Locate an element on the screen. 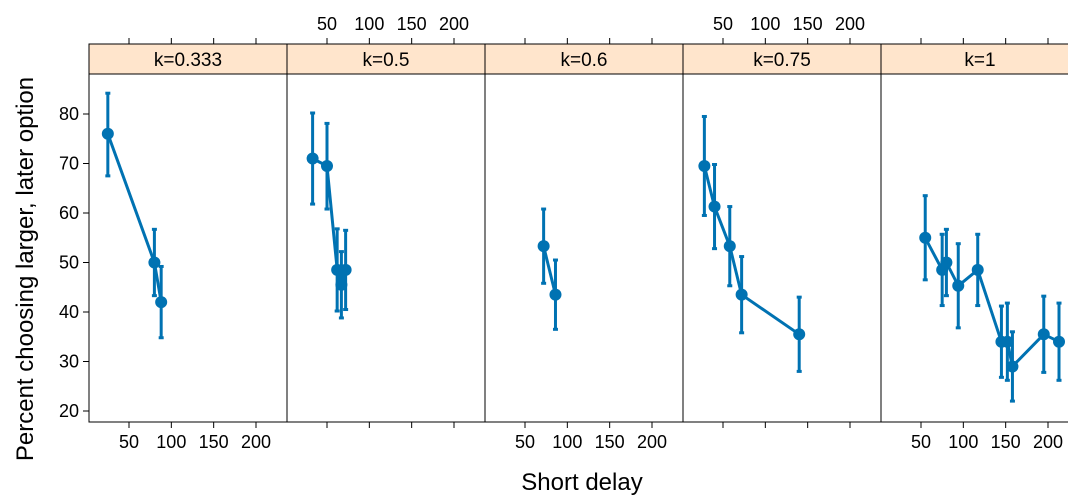 Image resolution: width=1068 pixels, height=504 pixels. panel-strip-label: k=0.333 is located at coordinates (188, 60).